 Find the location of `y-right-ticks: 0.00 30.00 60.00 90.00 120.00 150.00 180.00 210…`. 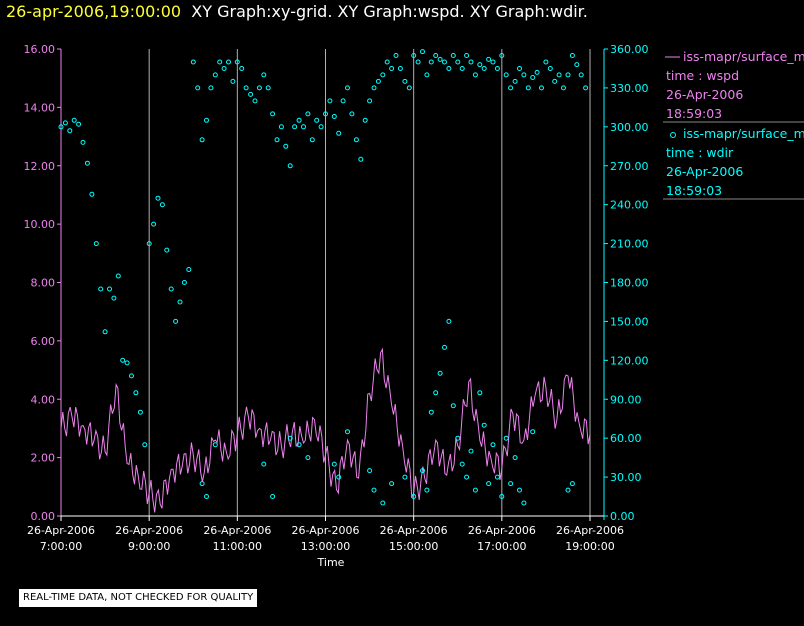

y-right-ticks: 0.00 30.00 60.00 90.00 120.00 150.00 180.00 210… is located at coordinates (626, 283).